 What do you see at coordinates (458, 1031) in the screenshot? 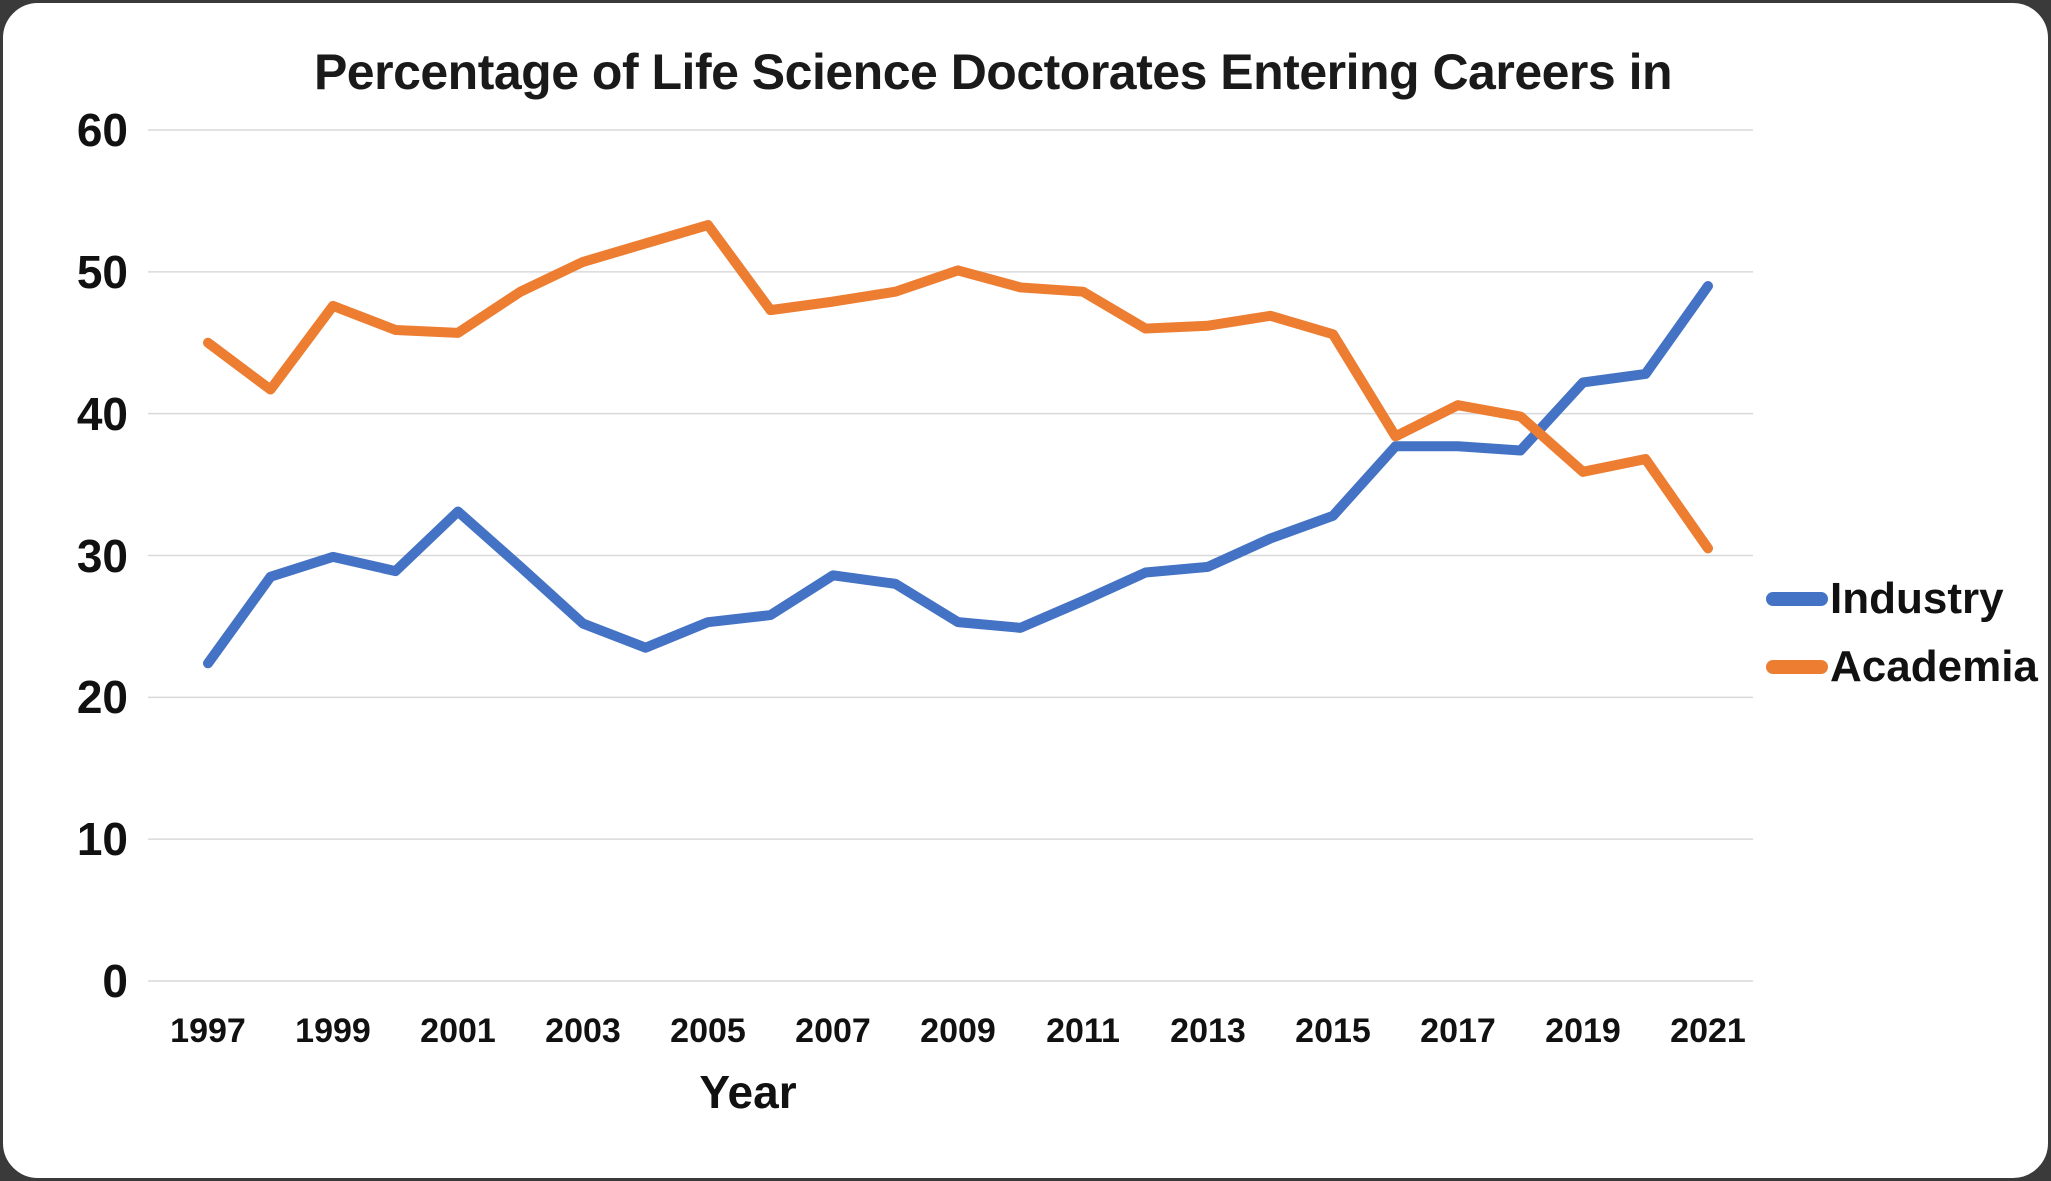
I see `x-axis-tick-label: 2001` at bounding box center [458, 1031].